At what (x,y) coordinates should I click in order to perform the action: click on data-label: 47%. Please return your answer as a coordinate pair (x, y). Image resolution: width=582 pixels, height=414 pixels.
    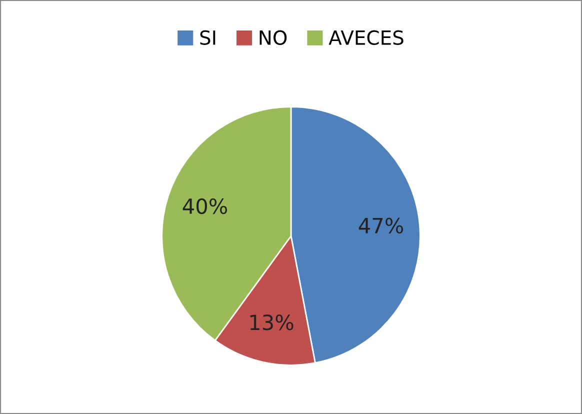
    Looking at the image, I should click on (381, 226).